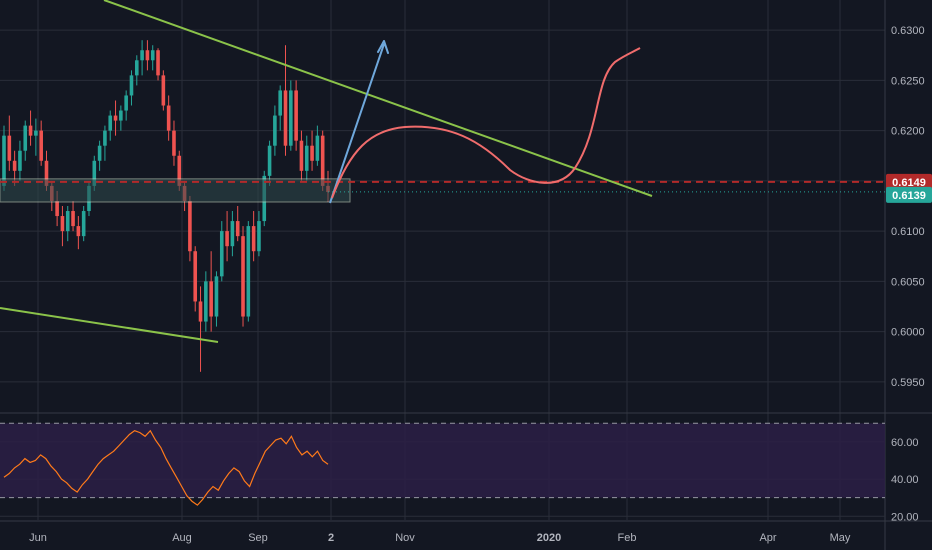 Image resolution: width=932 pixels, height=550 pixels. I want to click on price-tick-label: 0.6200, so click(908, 132).